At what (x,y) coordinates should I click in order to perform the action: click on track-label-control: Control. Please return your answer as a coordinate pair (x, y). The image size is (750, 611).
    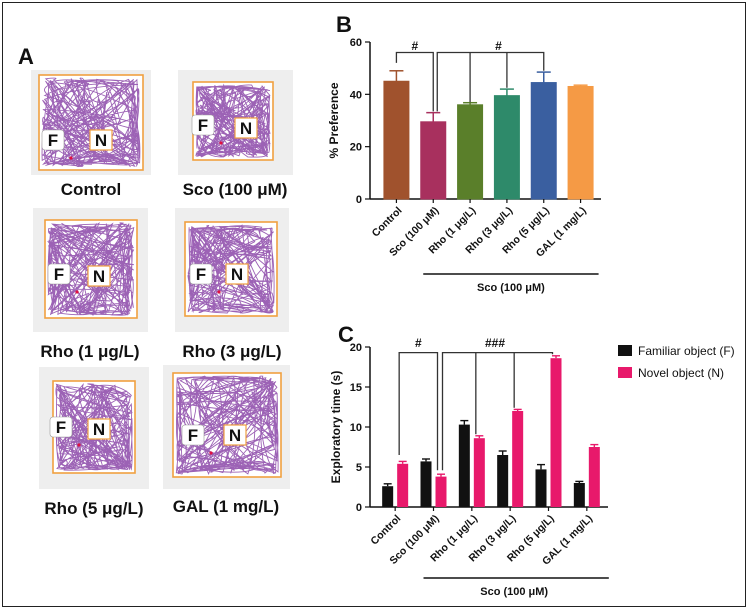
    Looking at the image, I should click on (91, 189).